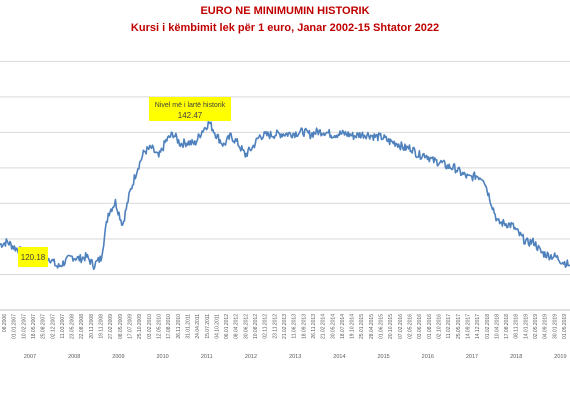  What do you see at coordinates (34, 326) in the screenshot?
I see `x-tick-label: 18.05.2007` at bounding box center [34, 326].